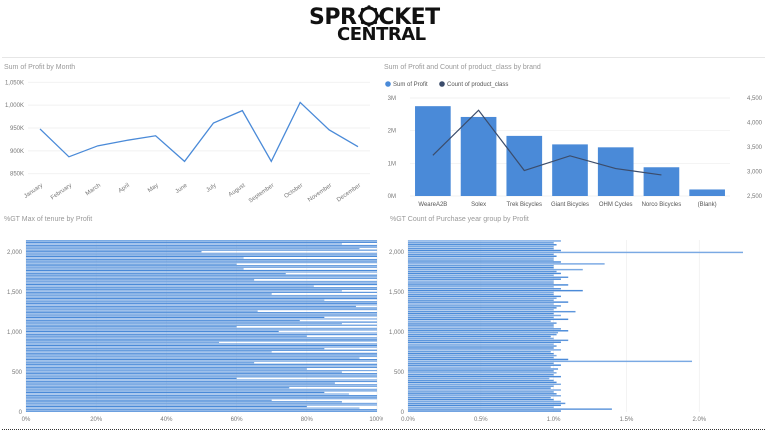  Describe the element at coordinates (392, 99) in the screenshot. I see `y-left-tick-label: 3M` at that location.